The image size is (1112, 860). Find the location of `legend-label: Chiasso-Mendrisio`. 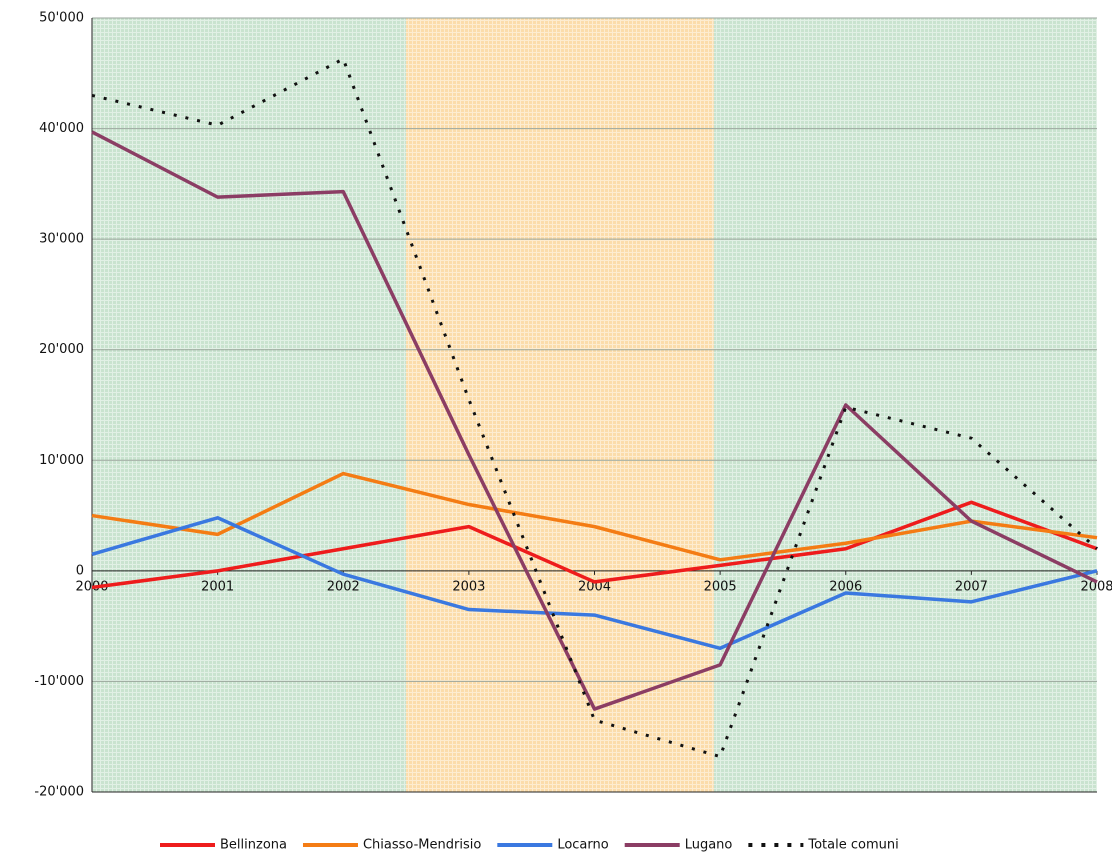

legend-label: Chiasso-Mendrisio is located at coordinates (422, 845).